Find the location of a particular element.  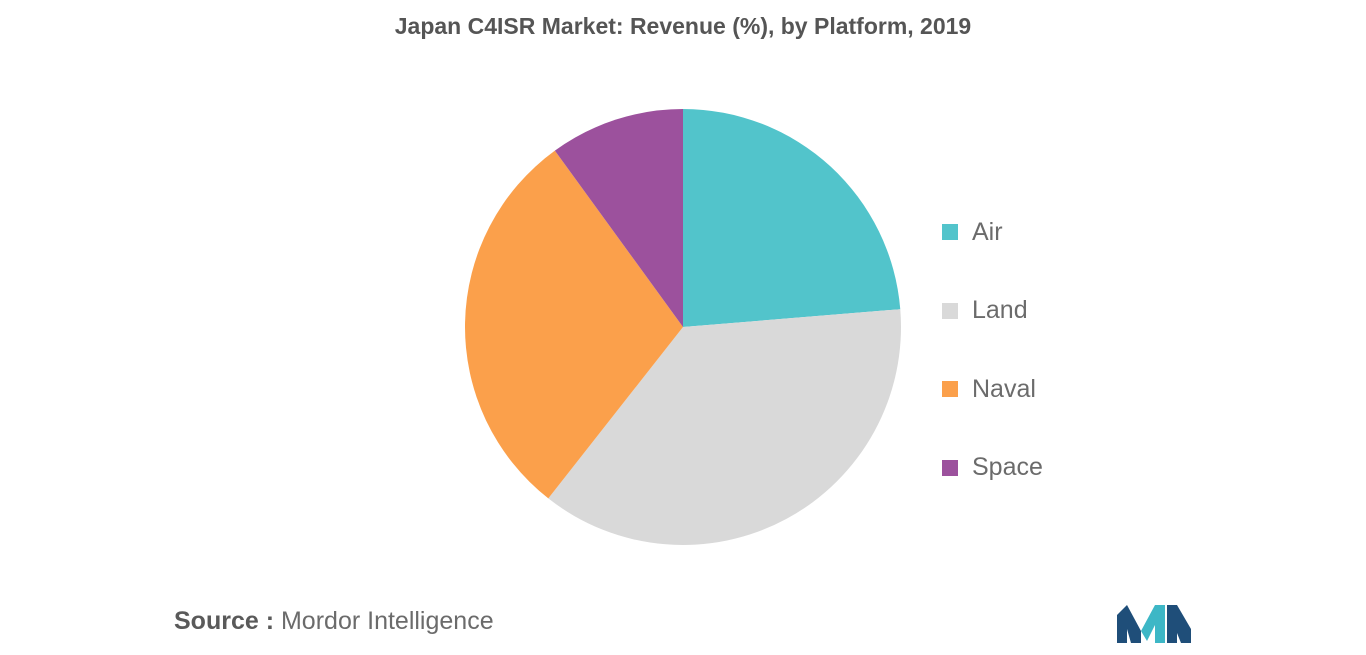

pie-slice-space is located at coordinates (618, 218).